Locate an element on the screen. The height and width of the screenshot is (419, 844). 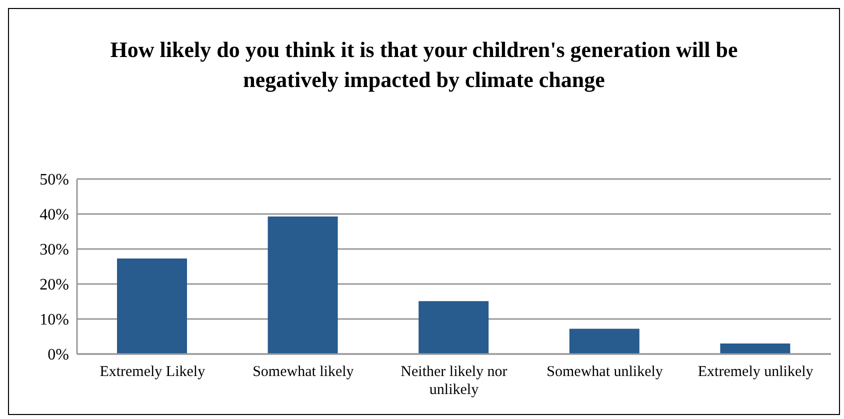
y-tick-label: 0% is located at coordinates (58, 355).